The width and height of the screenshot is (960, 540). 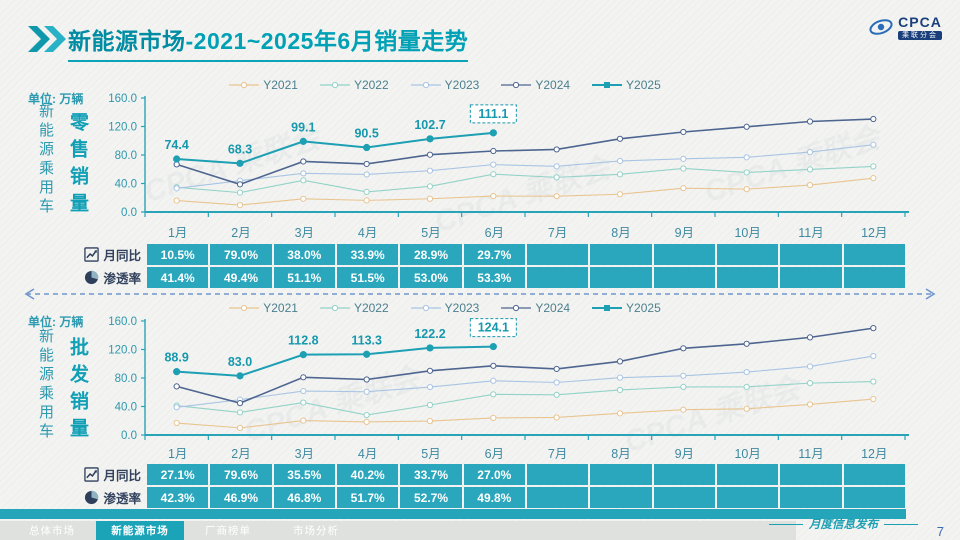 What do you see at coordinates (304, 233) in the screenshot?
I see `month-label: 3月` at bounding box center [304, 233].